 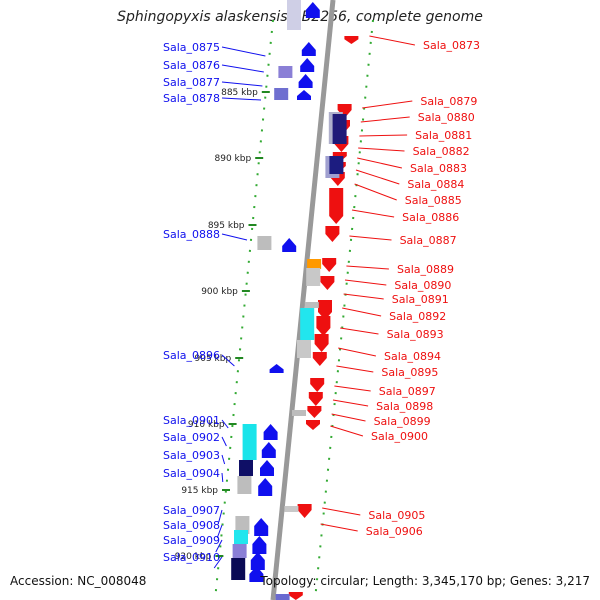 What do you see at coordinates (435, 184) in the screenshot?
I see `gene-label-reverse: Sala_0884` at bounding box center [435, 184].